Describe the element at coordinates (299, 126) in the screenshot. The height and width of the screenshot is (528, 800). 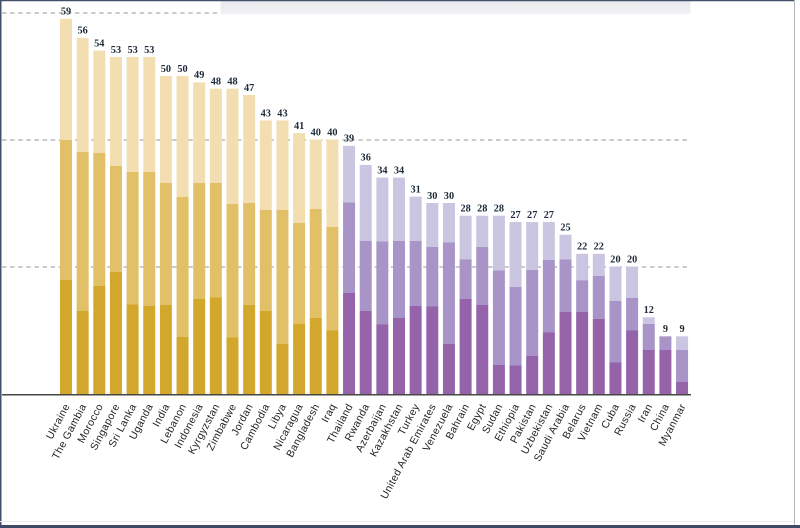
I see `svg-text: 41` at that location.